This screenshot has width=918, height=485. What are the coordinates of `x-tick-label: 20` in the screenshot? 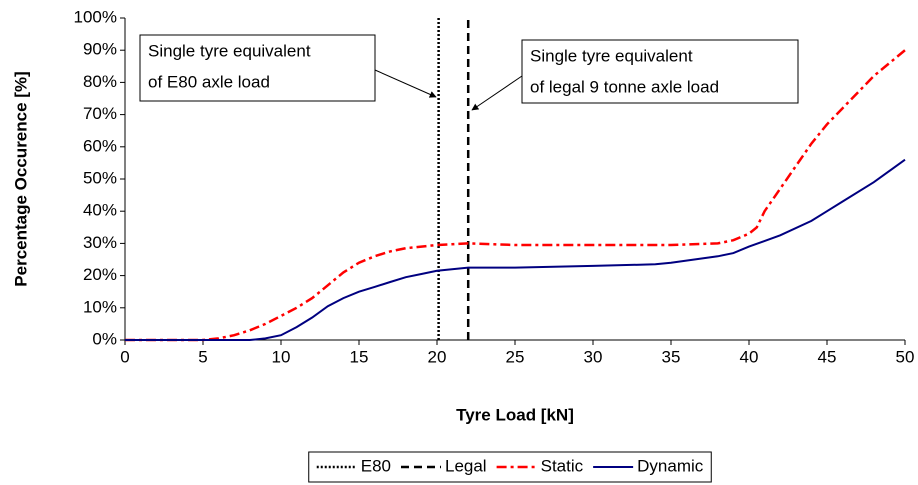 It's located at (437, 356).